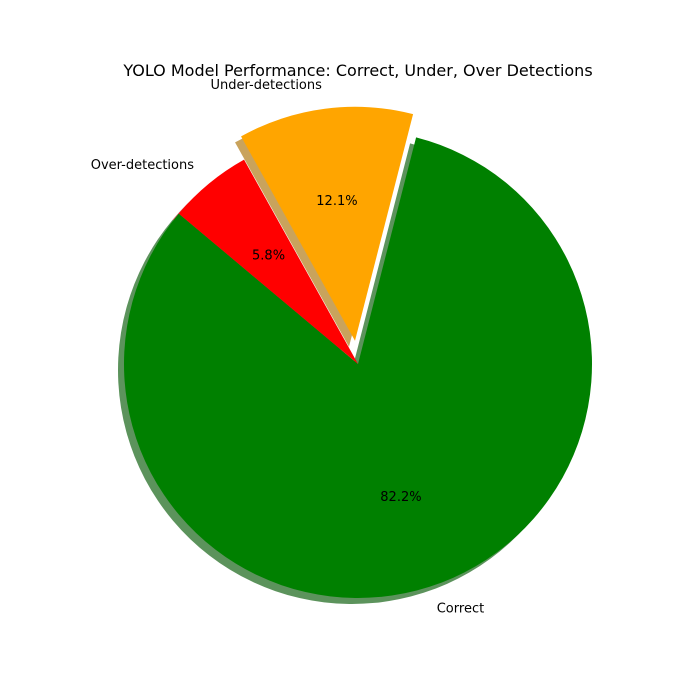 The height and width of the screenshot is (700, 700). Describe the element at coordinates (400, 497) in the screenshot. I see `slice-percent-correct: 82.2%` at that location.